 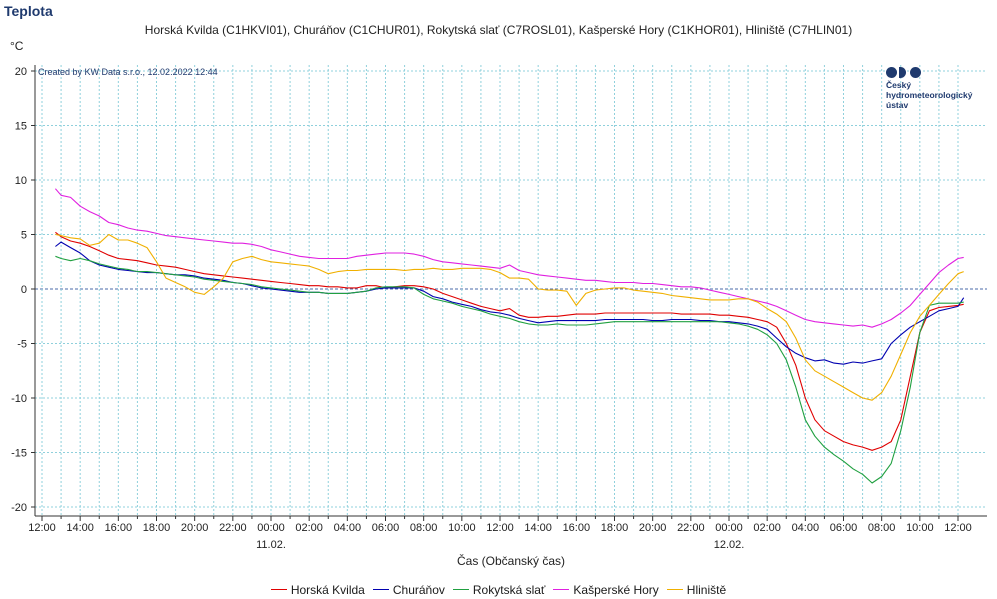 What do you see at coordinates (28, 11) in the screenshot?
I see `page-title: Teplota` at bounding box center [28, 11].